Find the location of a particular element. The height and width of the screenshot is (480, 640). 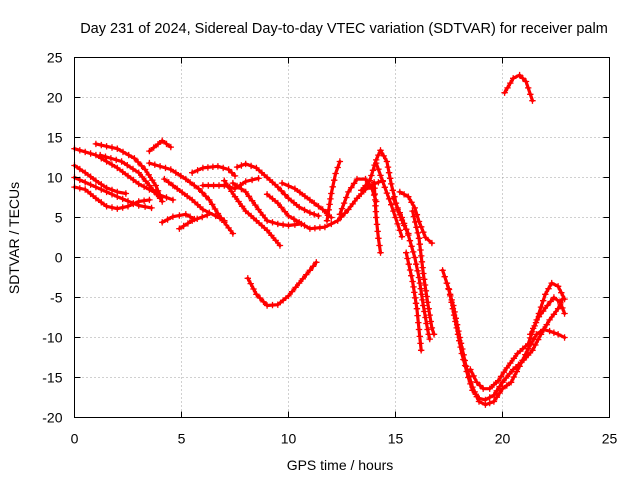

x-tick-label: 5 is located at coordinates (182, 439).